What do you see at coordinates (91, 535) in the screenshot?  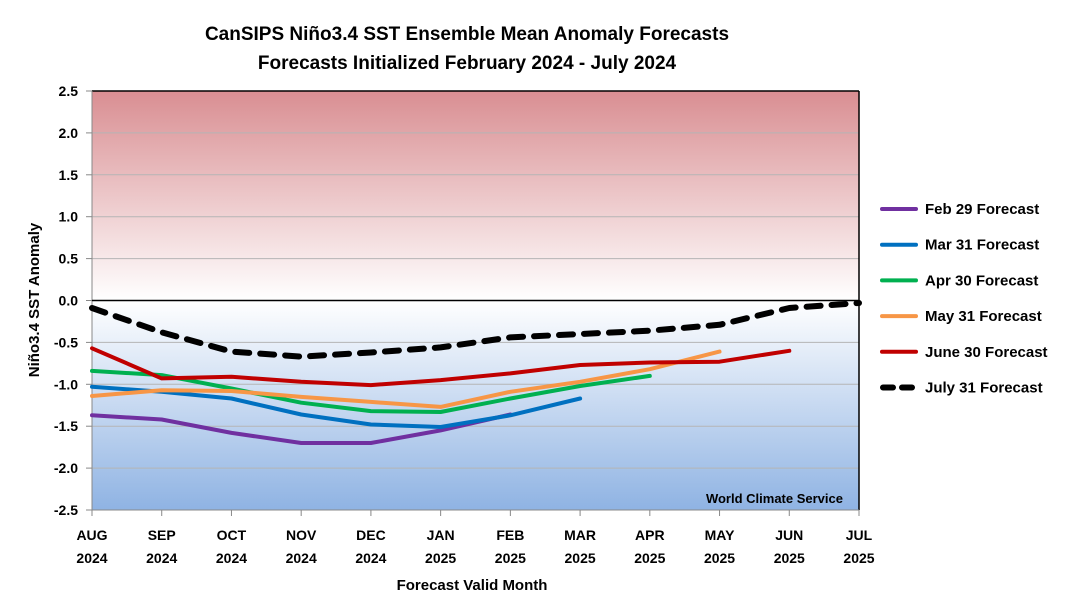 I see `x-tick-label-month: AUG` at bounding box center [91, 535].